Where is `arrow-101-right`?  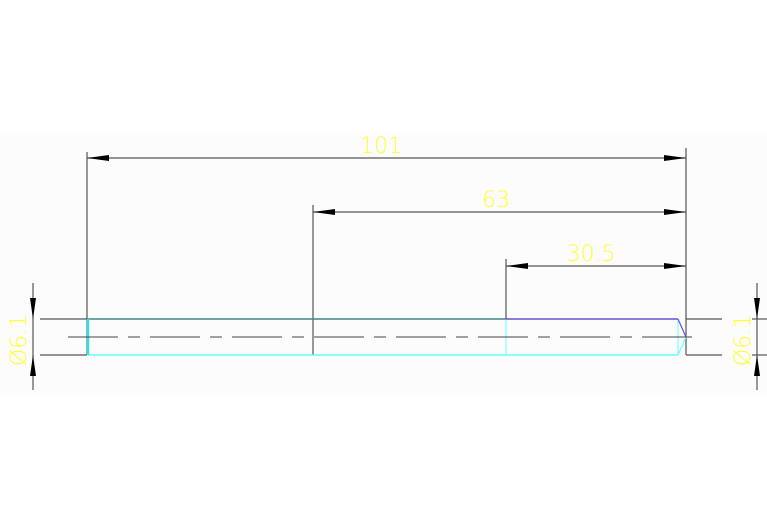
arrow-101-right is located at coordinates (675, 158).